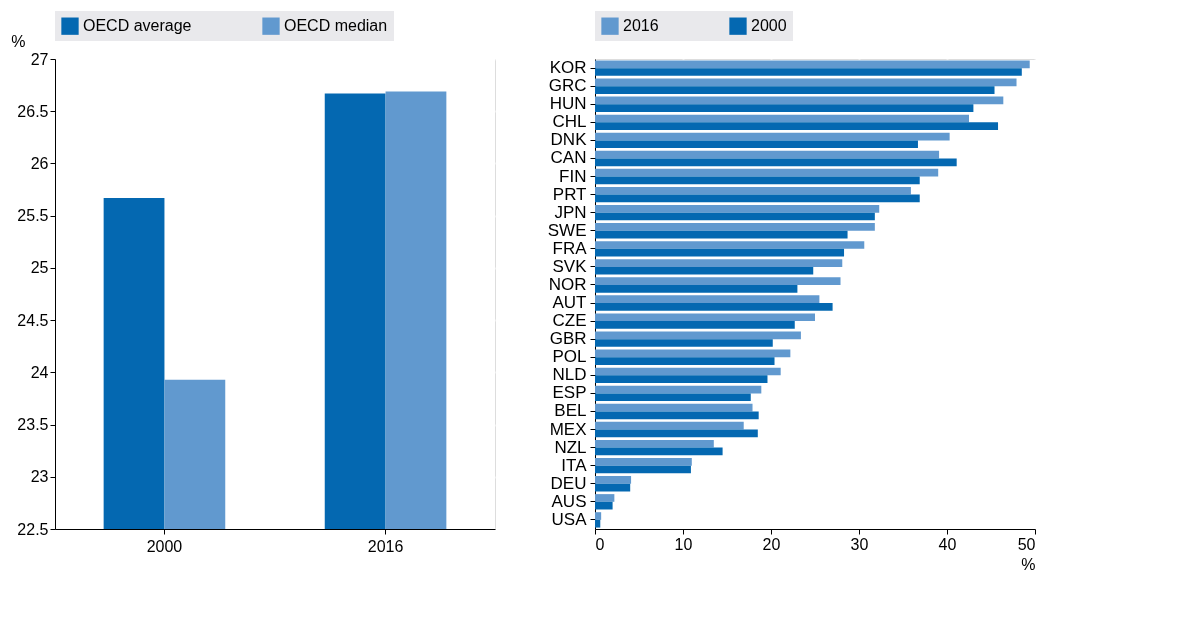 This screenshot has width=1203, height=635. Describe the element at coordinates (39, 268) in the screenshot. I see `y-tick-label: 25` at that location.